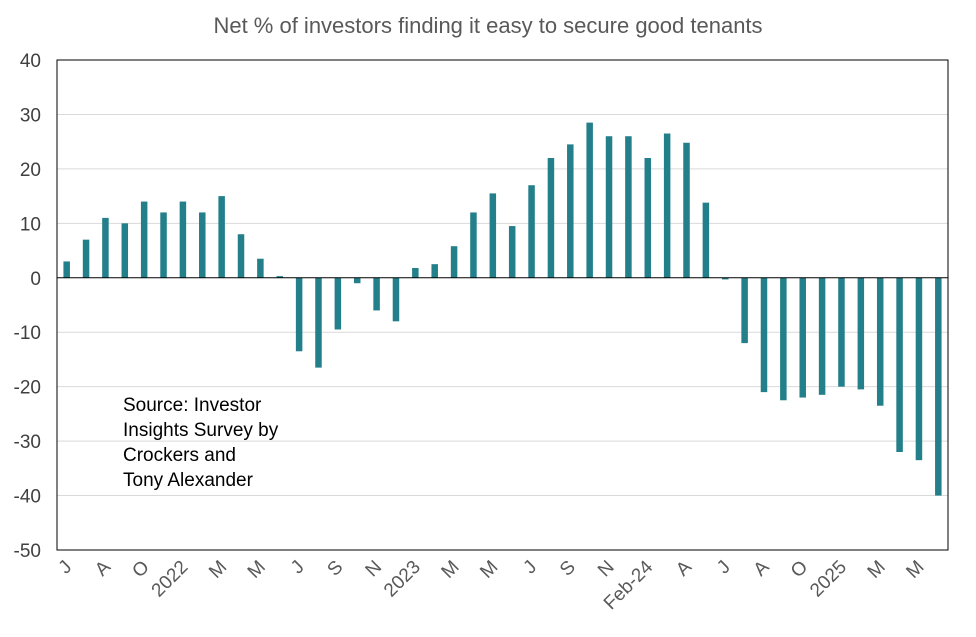 The width and height of the screenshot is (976, 637). Describe the element at coordinates (201, 430) in the screenshot. I see `source-note-line-2: Insights Survey by` at that location.